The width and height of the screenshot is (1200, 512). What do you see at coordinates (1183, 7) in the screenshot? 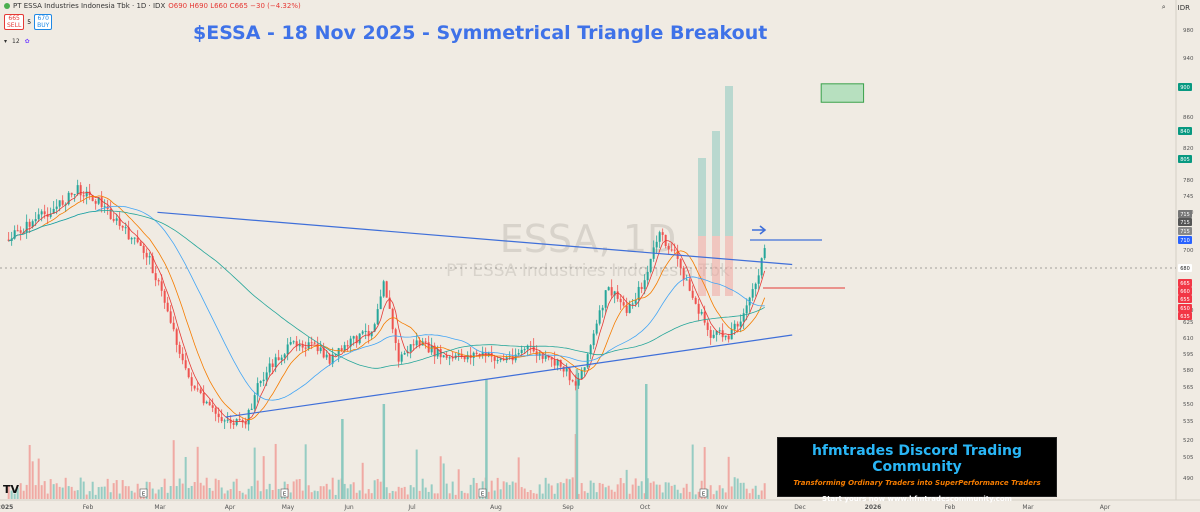
I see `currency-label: IDR` at bounding box center [1183, 7].